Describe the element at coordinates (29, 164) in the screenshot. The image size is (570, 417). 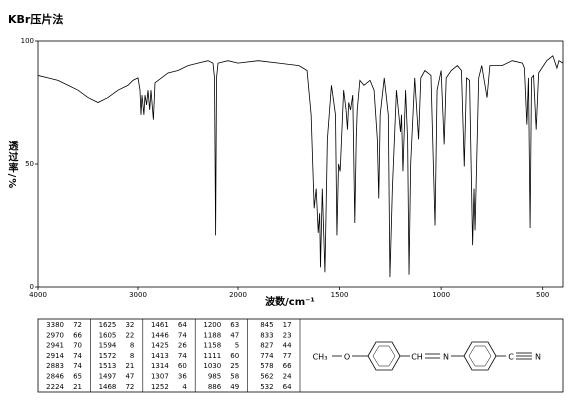
I see `y-tick-label: 50` at that location.